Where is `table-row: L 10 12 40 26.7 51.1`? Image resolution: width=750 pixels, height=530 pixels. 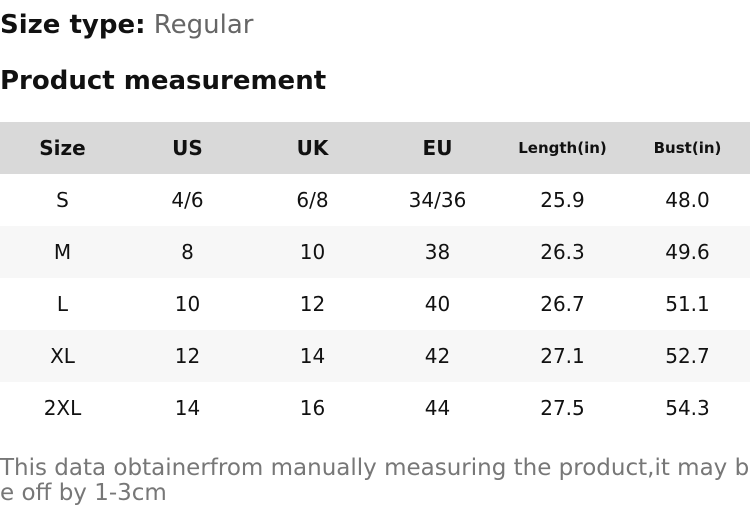
table-row: L 10 12 40 26.7 51.1 is located at coordinates (375, 304).